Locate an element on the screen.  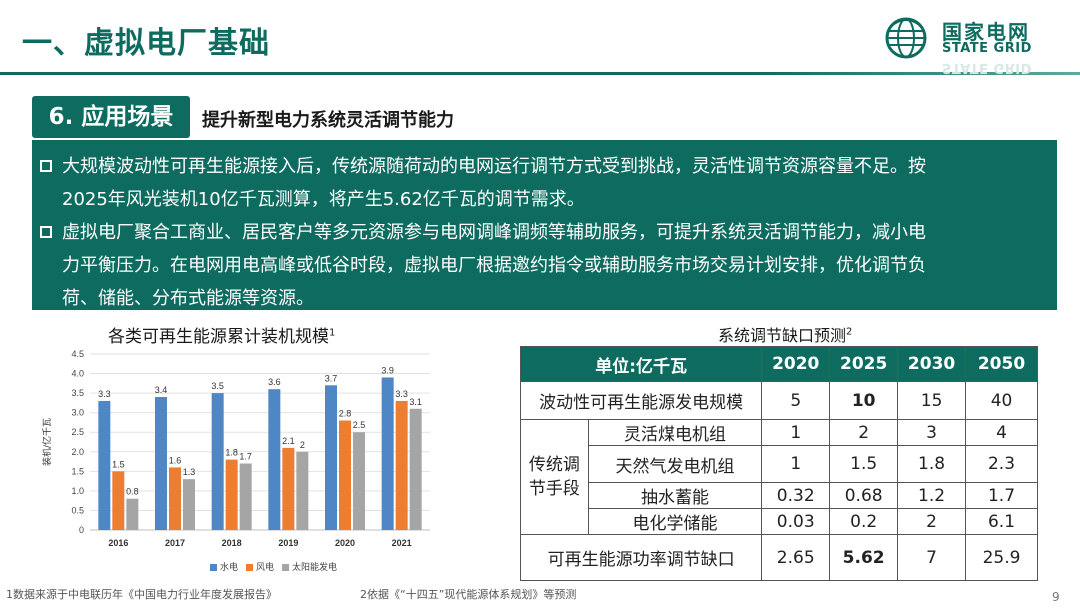
table-header-row: 单位:亿千瓦 2020 2025 2030 2050 is located at coordinates (778, 364).